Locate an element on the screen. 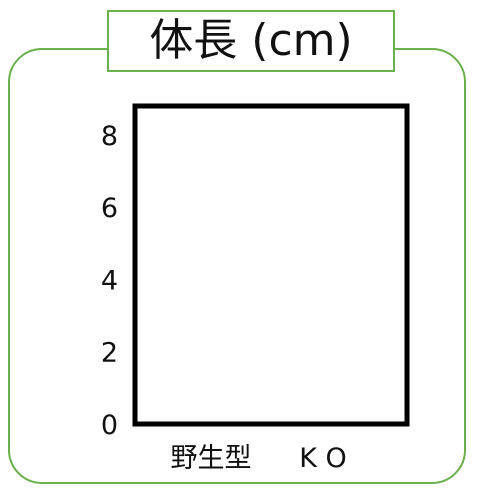 This screenshot has height=490, width=477. chart-title-box: 体長 (cm) is located at coordinates (251, 41).